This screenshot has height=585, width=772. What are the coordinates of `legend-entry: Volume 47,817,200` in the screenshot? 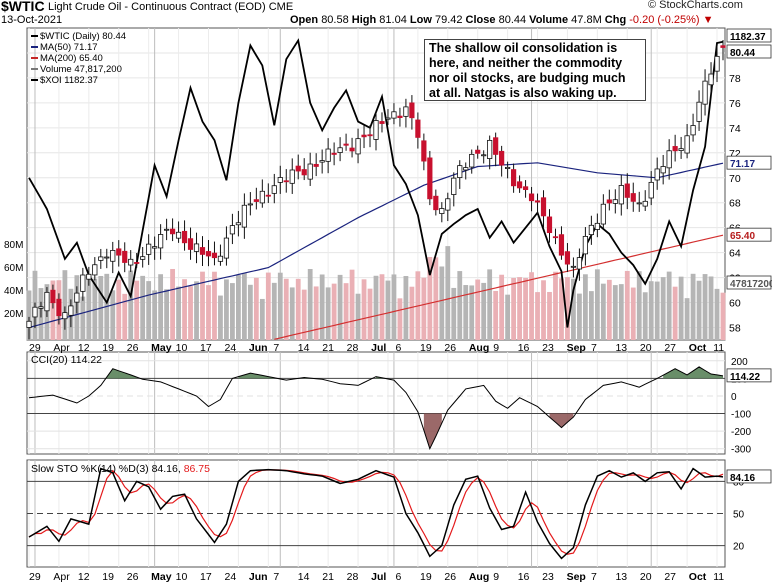 It's located at (81, 69).